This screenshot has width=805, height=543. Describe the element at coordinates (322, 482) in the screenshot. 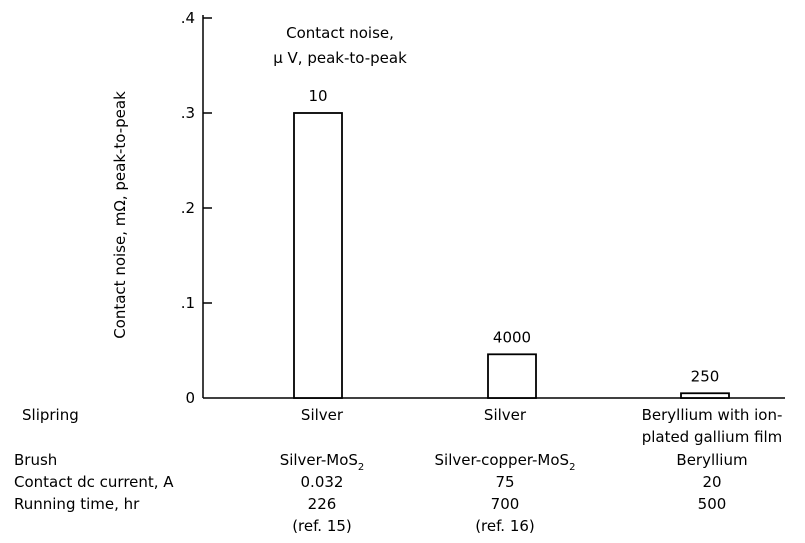

I see `current-value: 0.032` at that location.